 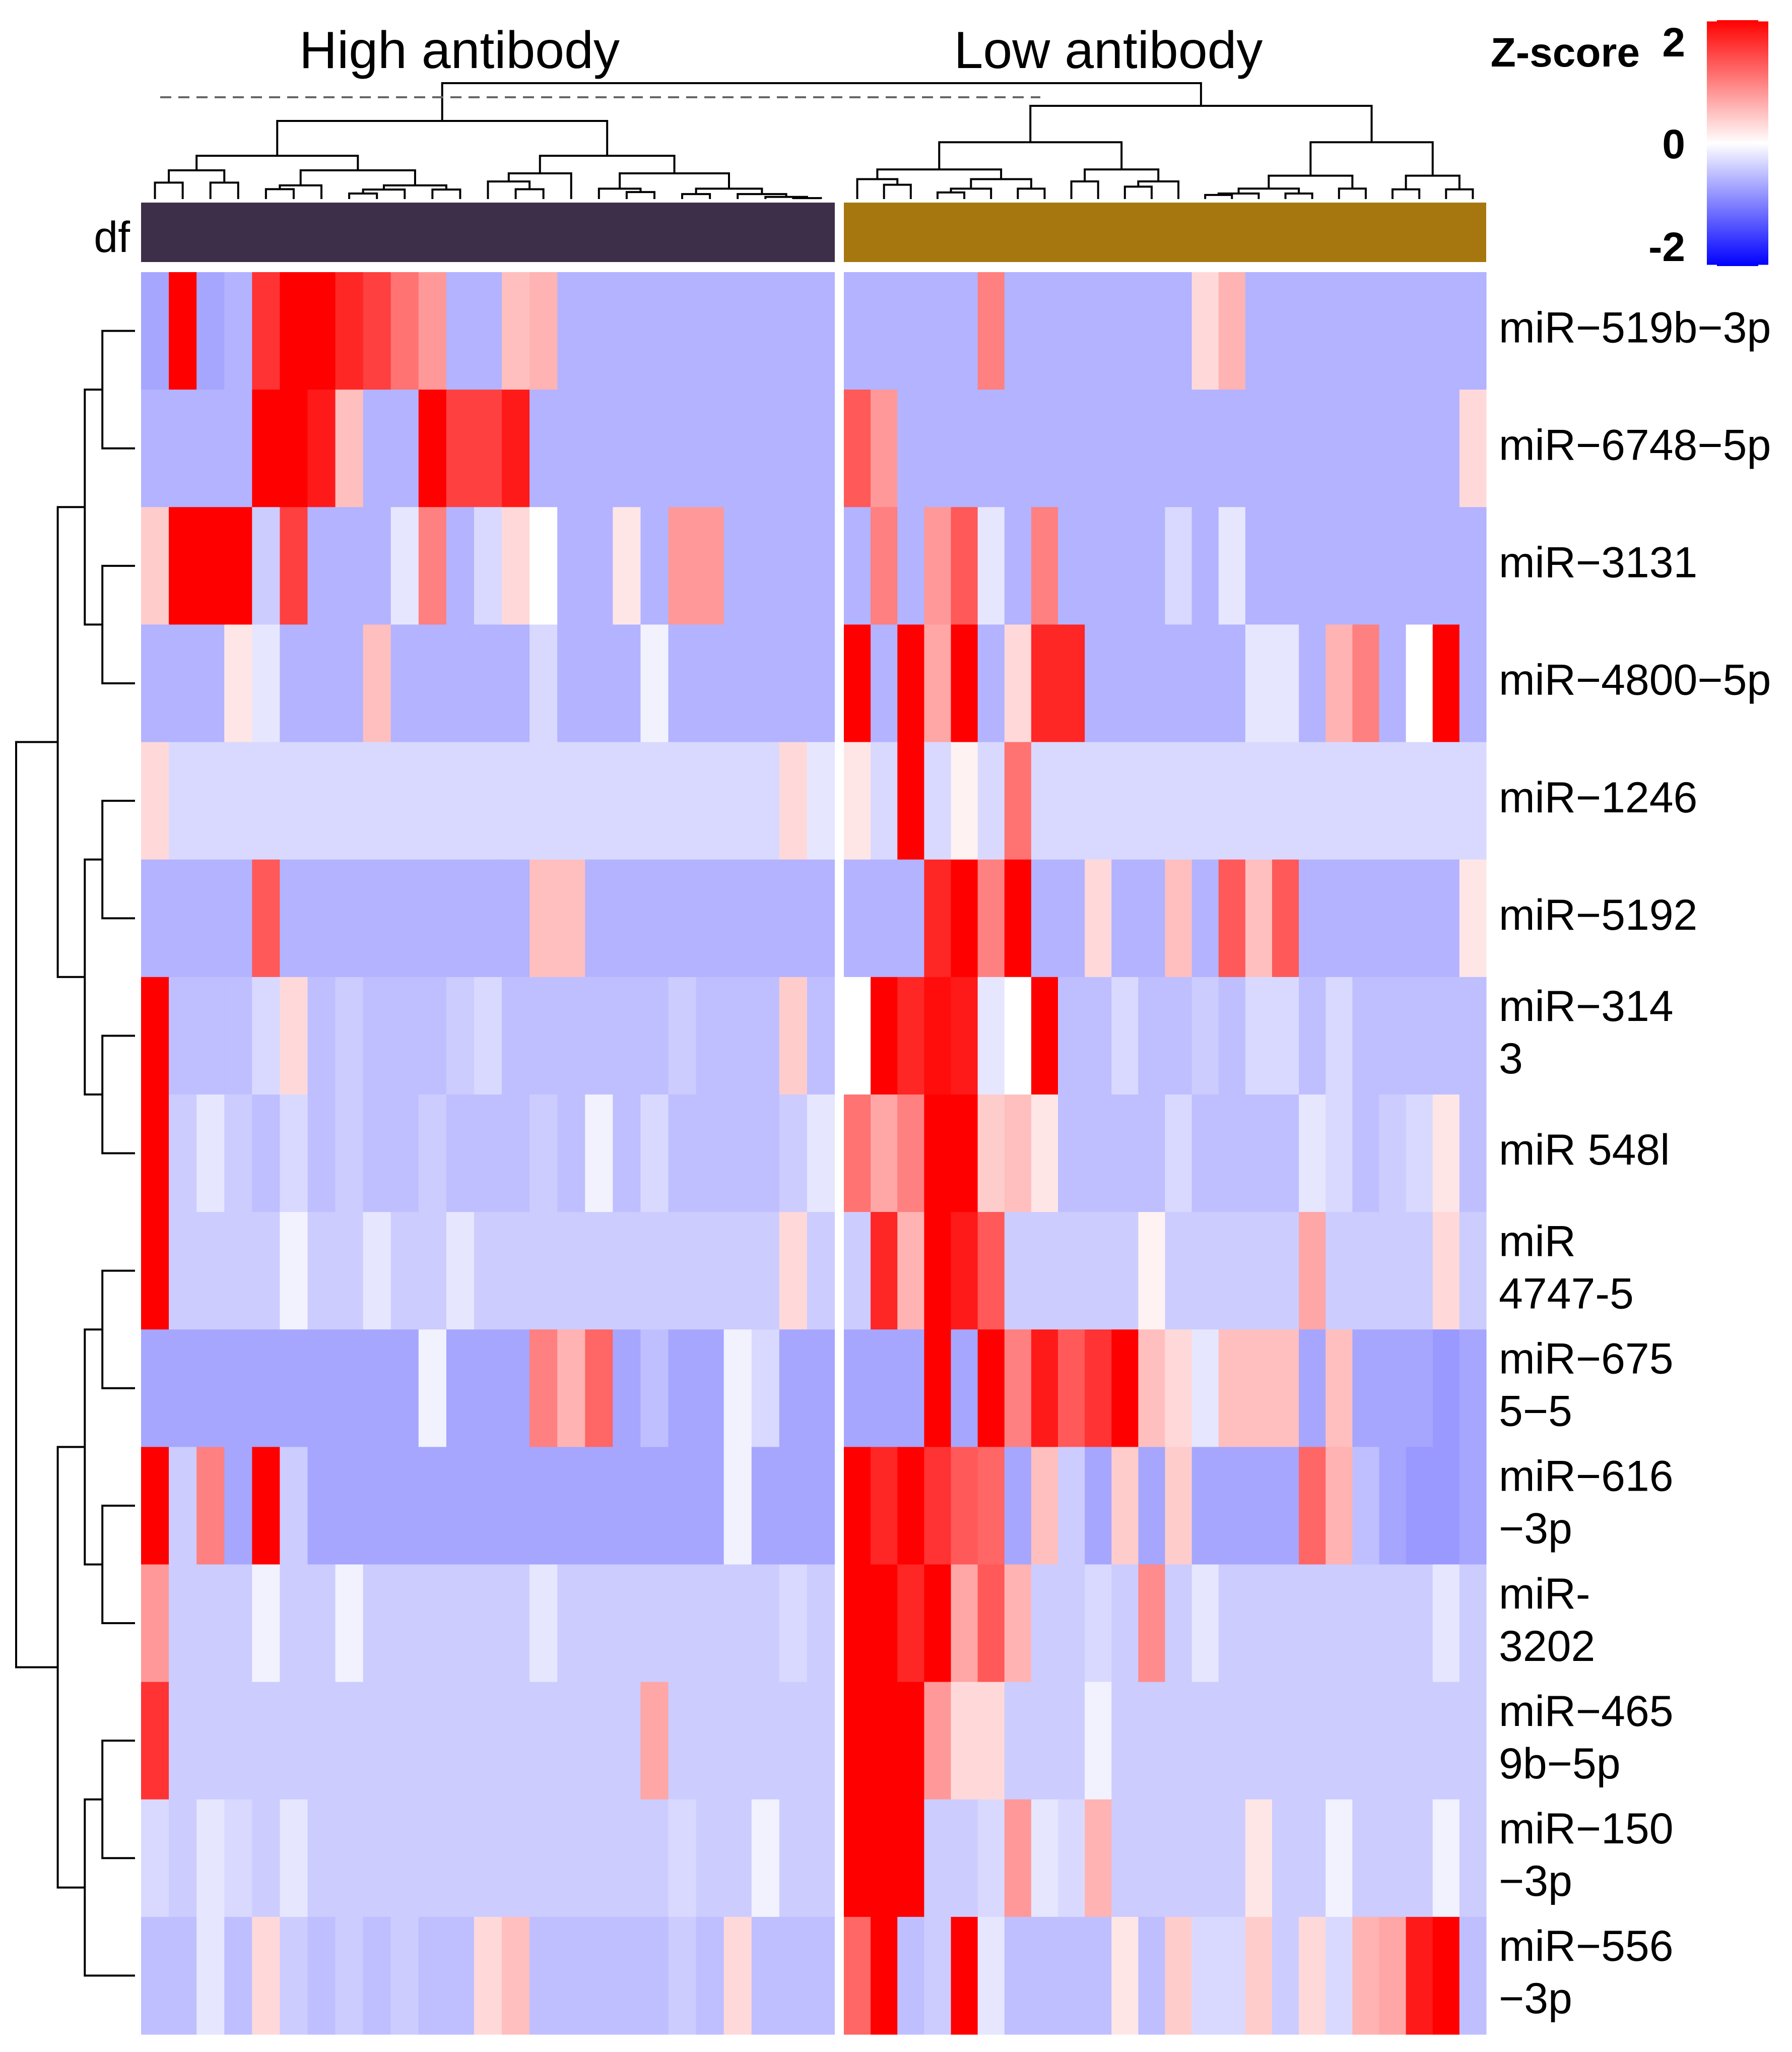 What do you see at coordinates (1567, 1293) in the screenshot?
I see `row-label: 4747-5` at bounding box center [1567, 1293].